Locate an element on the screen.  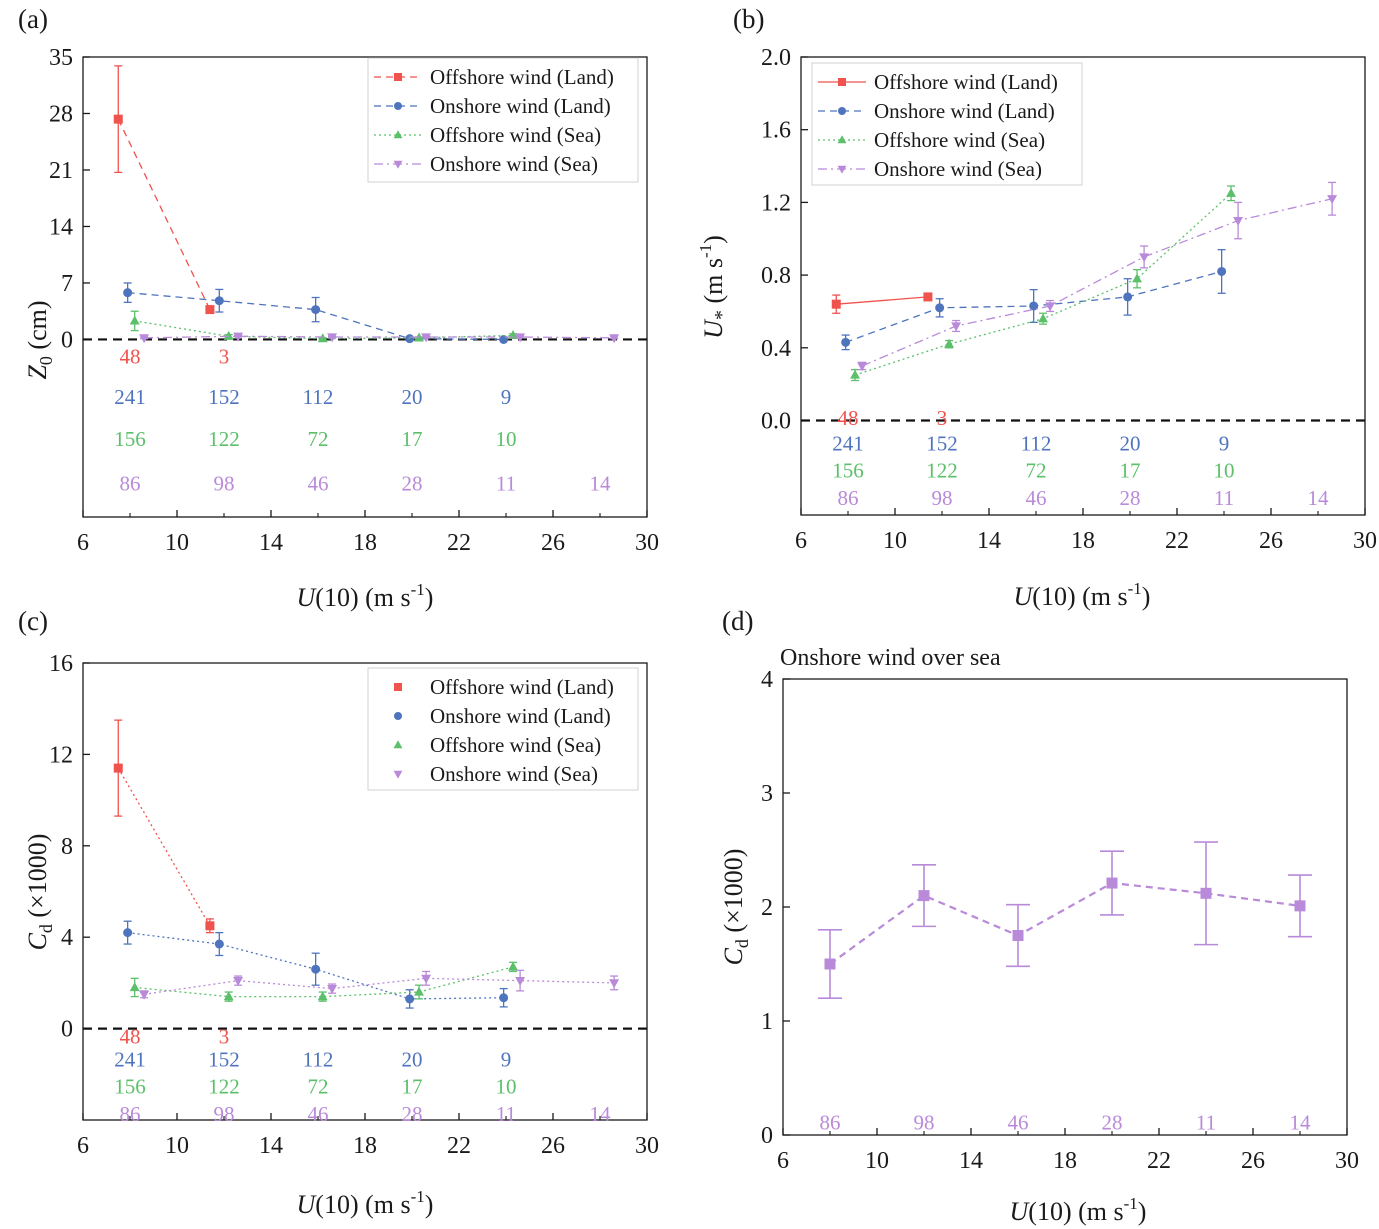
sample-count-label: 152 is located at coordinates (224, 1059).